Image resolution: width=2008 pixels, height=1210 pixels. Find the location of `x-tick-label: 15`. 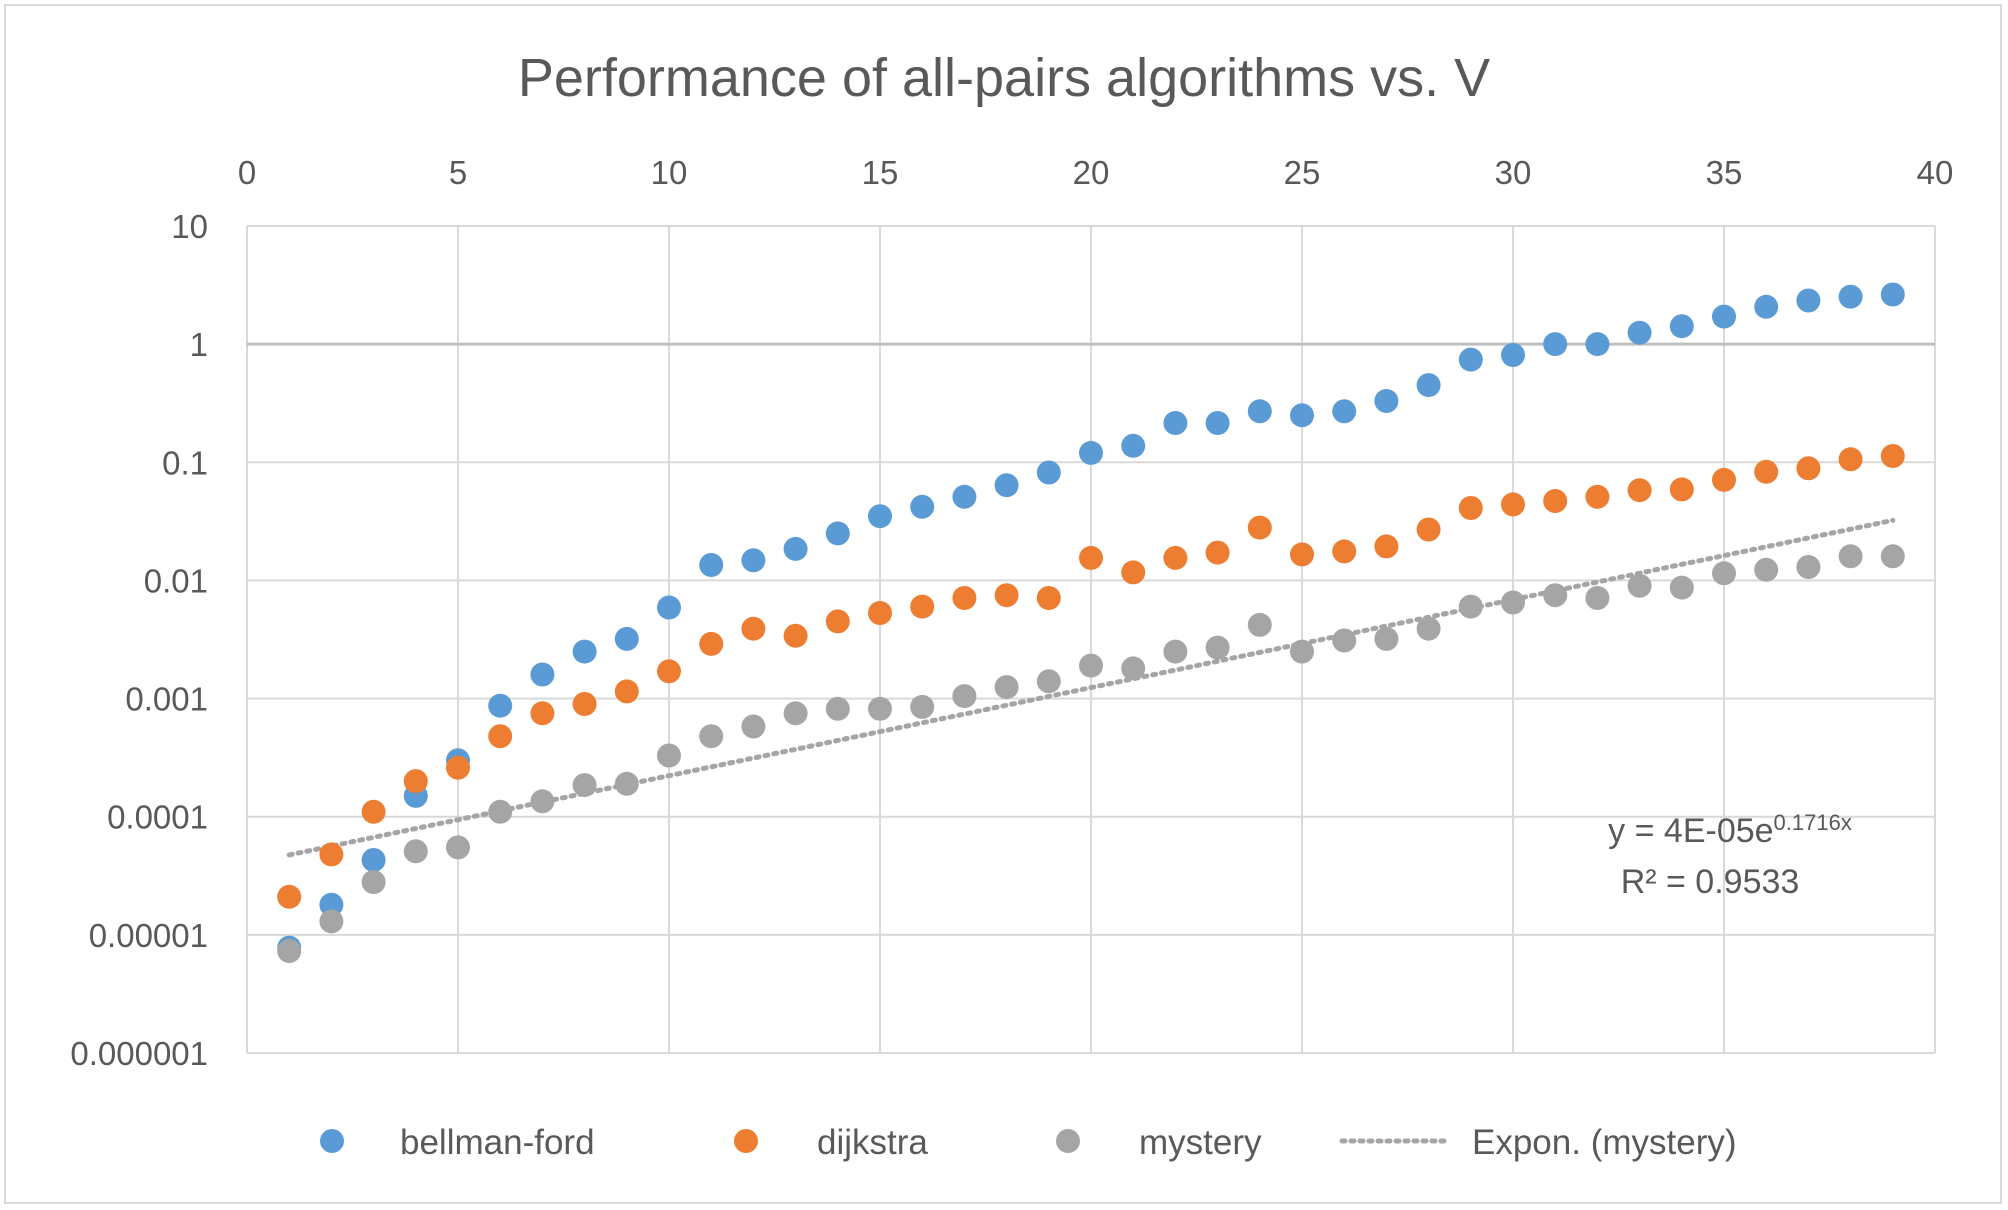

x-tick-label: 15 is located at coordinates (880, 172).